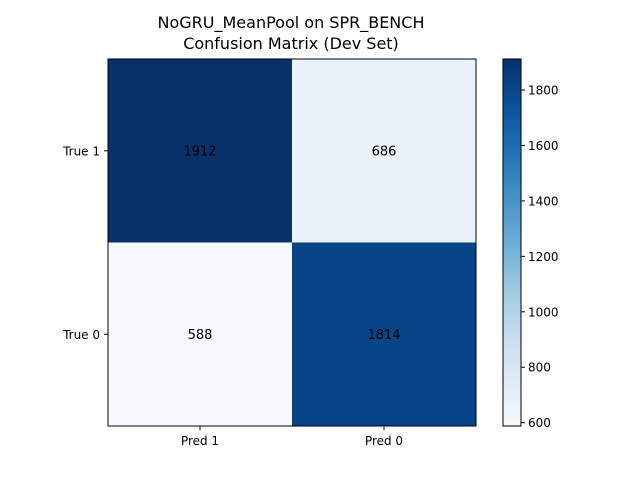 The height and width of the screenshot is (485, 640). I want to click on colorbar-gradient, so click(512, 242).